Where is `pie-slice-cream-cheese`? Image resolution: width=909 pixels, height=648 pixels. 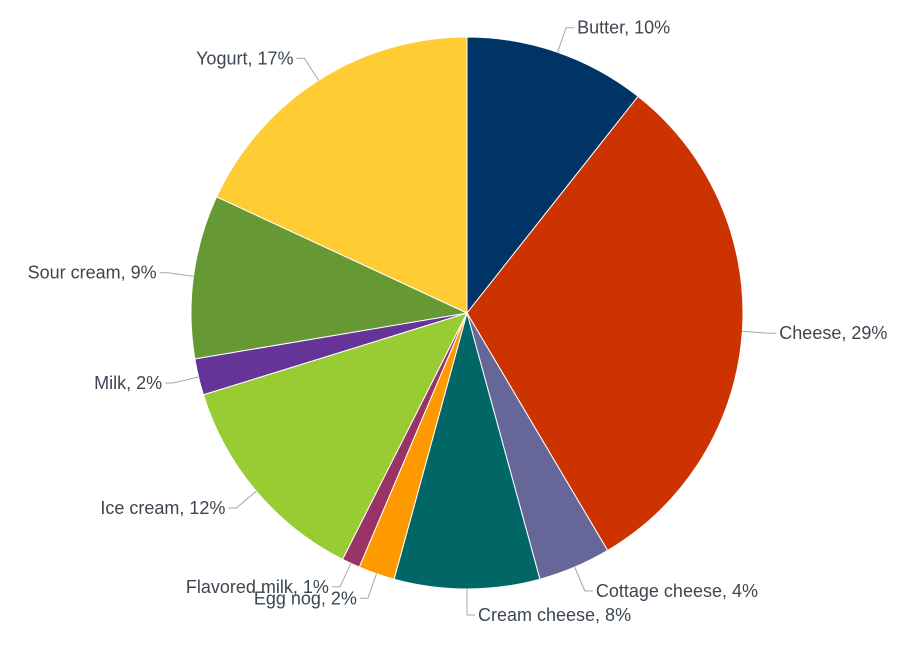 pie-slice-cream-cheese is located at coordinates (467, 450).